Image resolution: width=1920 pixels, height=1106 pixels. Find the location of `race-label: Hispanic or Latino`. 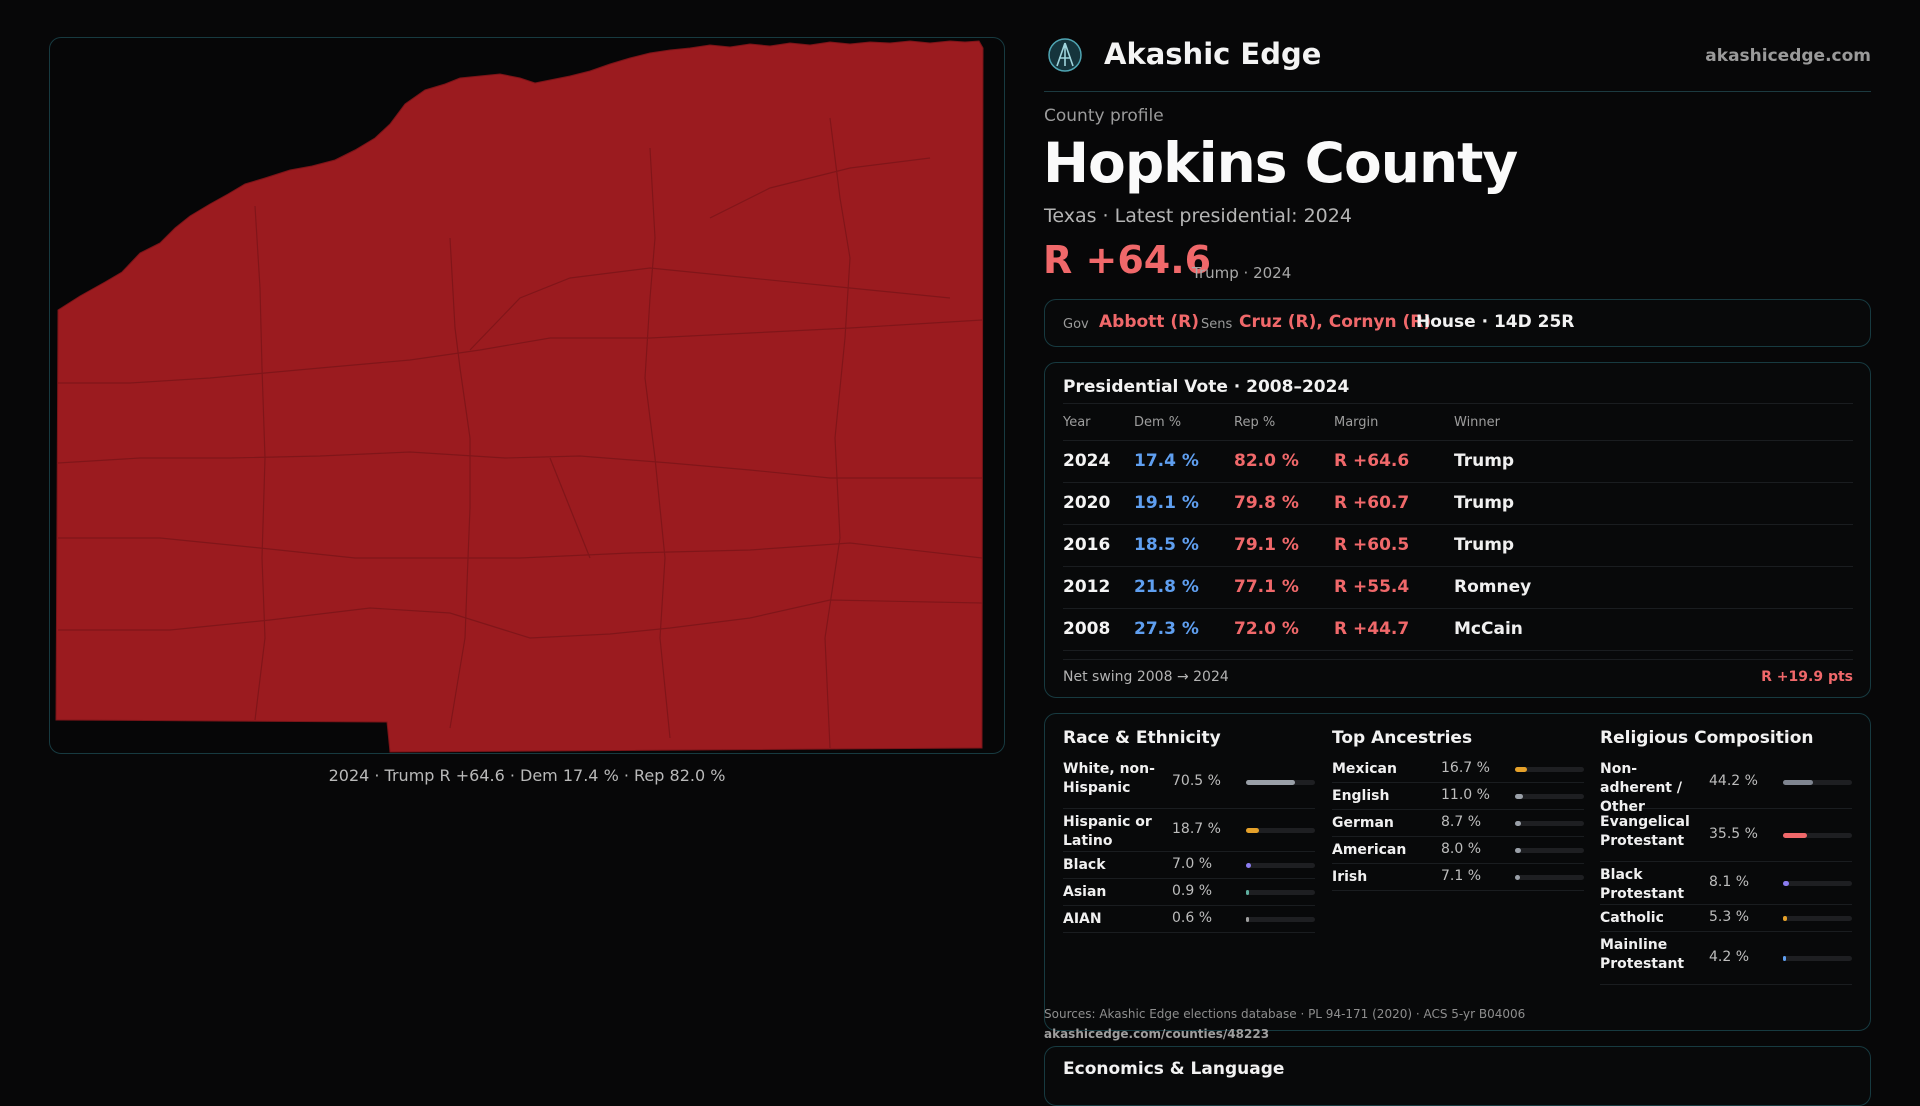

race-label: Hispanic or Latino is located at coordinates (1107, 831).